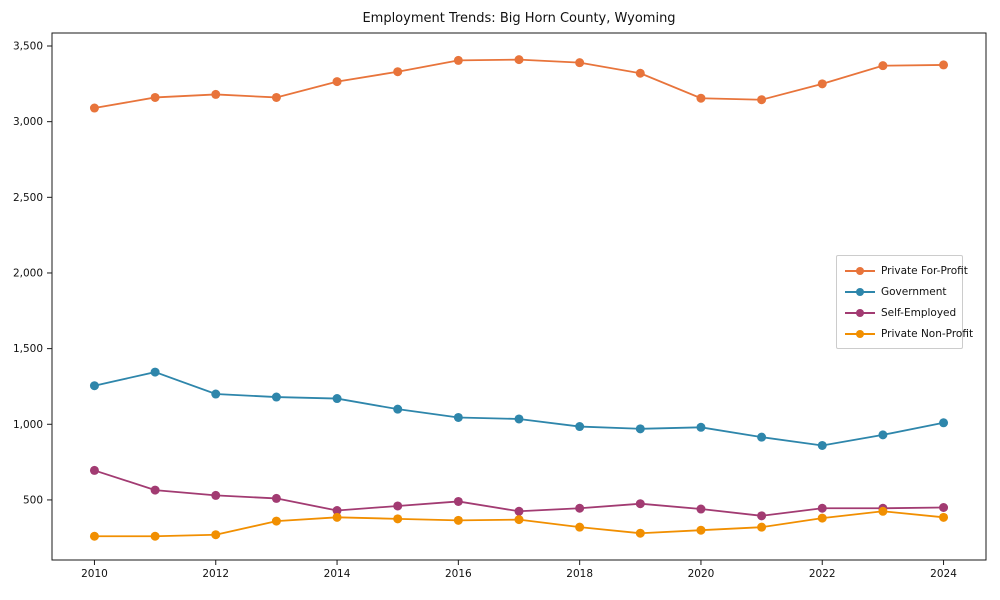 Image resolution: width=1000 pixels, height=600 pixels. Describe the element at coordinates (519, 83) in the screenshot. I see `series-line-private-for-profit` at that location.